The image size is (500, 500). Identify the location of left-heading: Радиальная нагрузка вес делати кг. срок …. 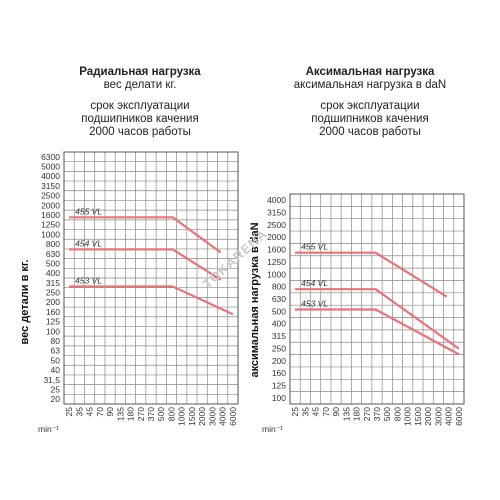
(140, 102).